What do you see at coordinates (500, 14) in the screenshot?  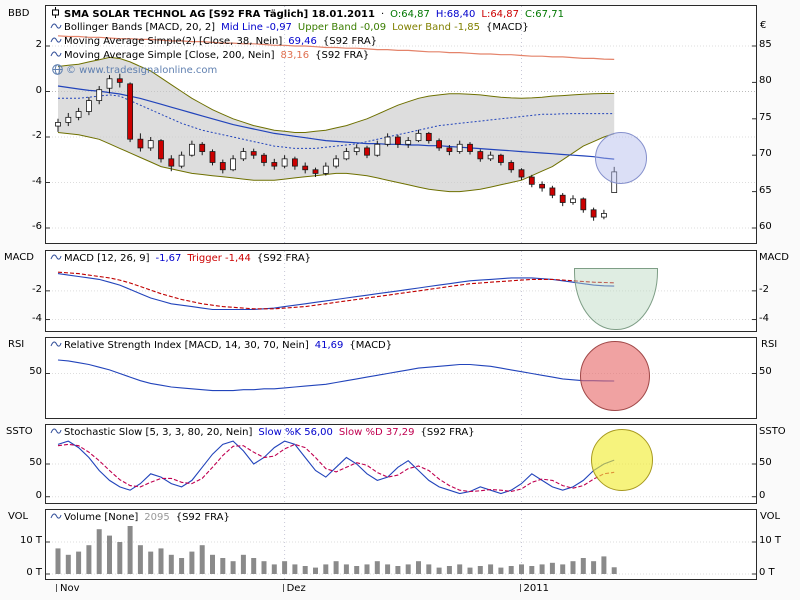 I see `ohlc-low: L:64,87` at bounding box center [500, 14].